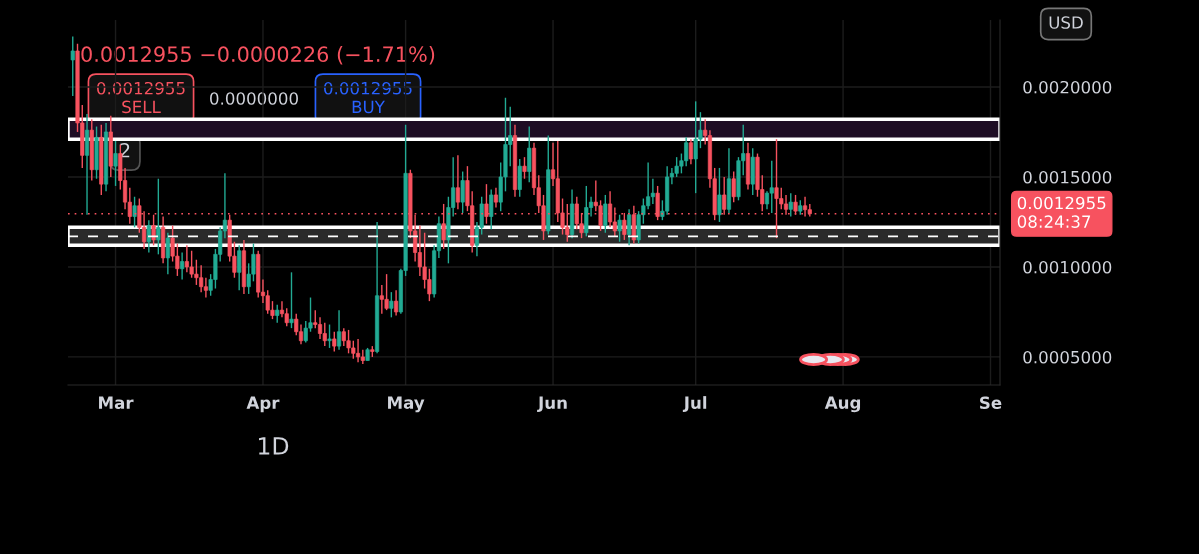 Image resolution: width=1199 pixels, height=554 pixels. What do you see at coordinates (116, 403) in the screenshot?
I see `x-tick-label: Mar` at bounding box center [116, 403].